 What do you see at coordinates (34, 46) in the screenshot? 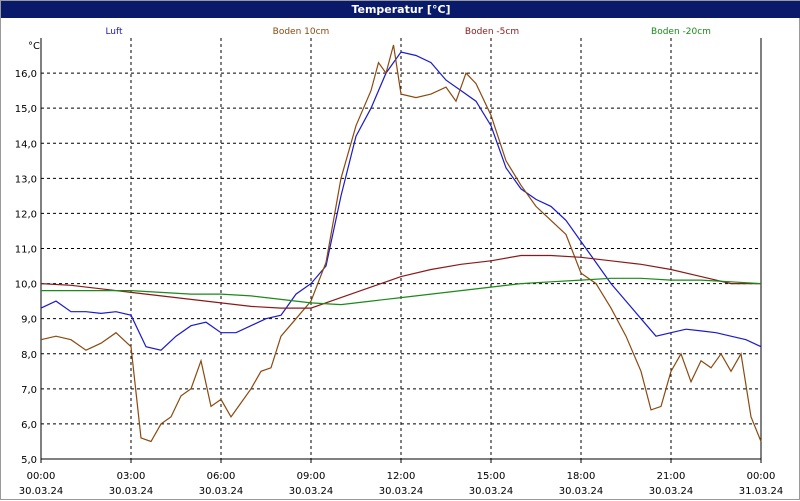
I see `y-axis-unit: °C` at bounding box center [34, 46].